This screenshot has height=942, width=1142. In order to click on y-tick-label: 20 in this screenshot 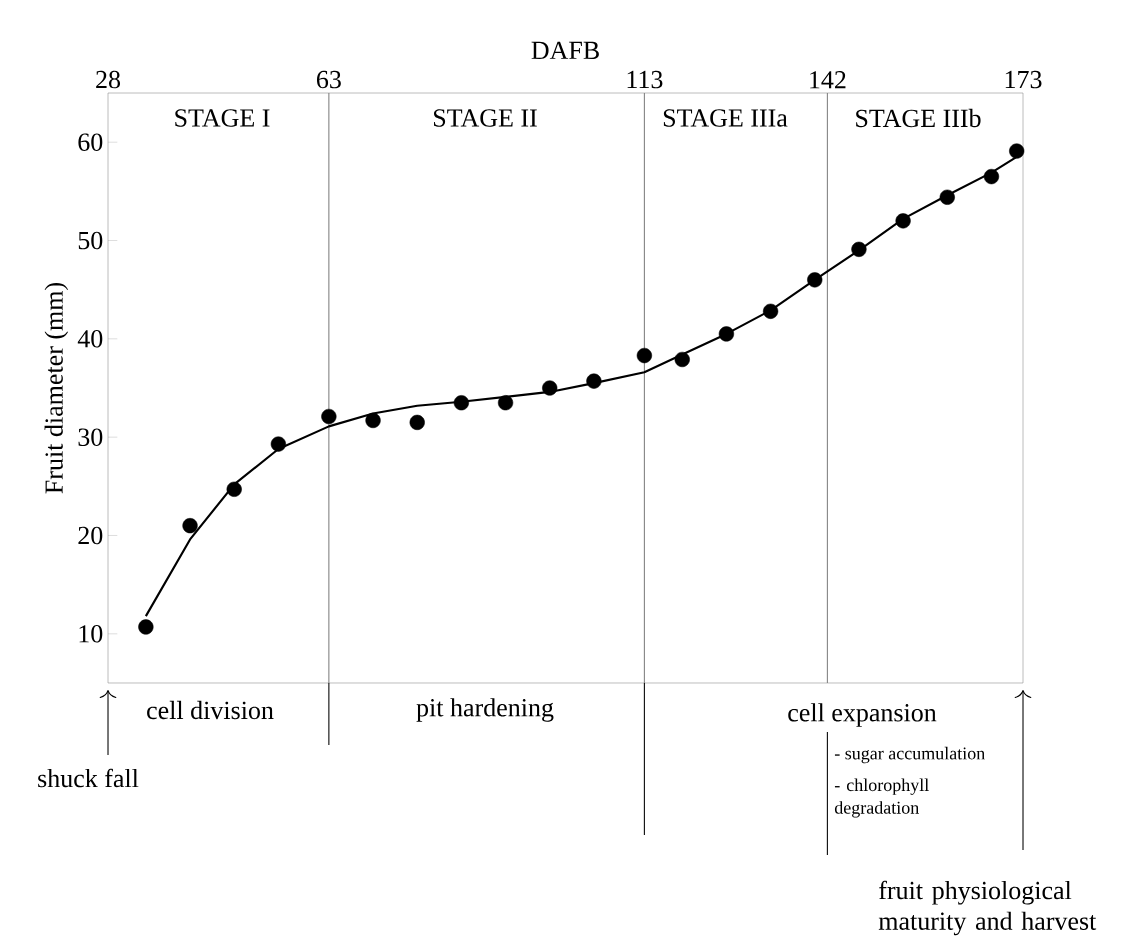, I will do `click(90, 535)`.